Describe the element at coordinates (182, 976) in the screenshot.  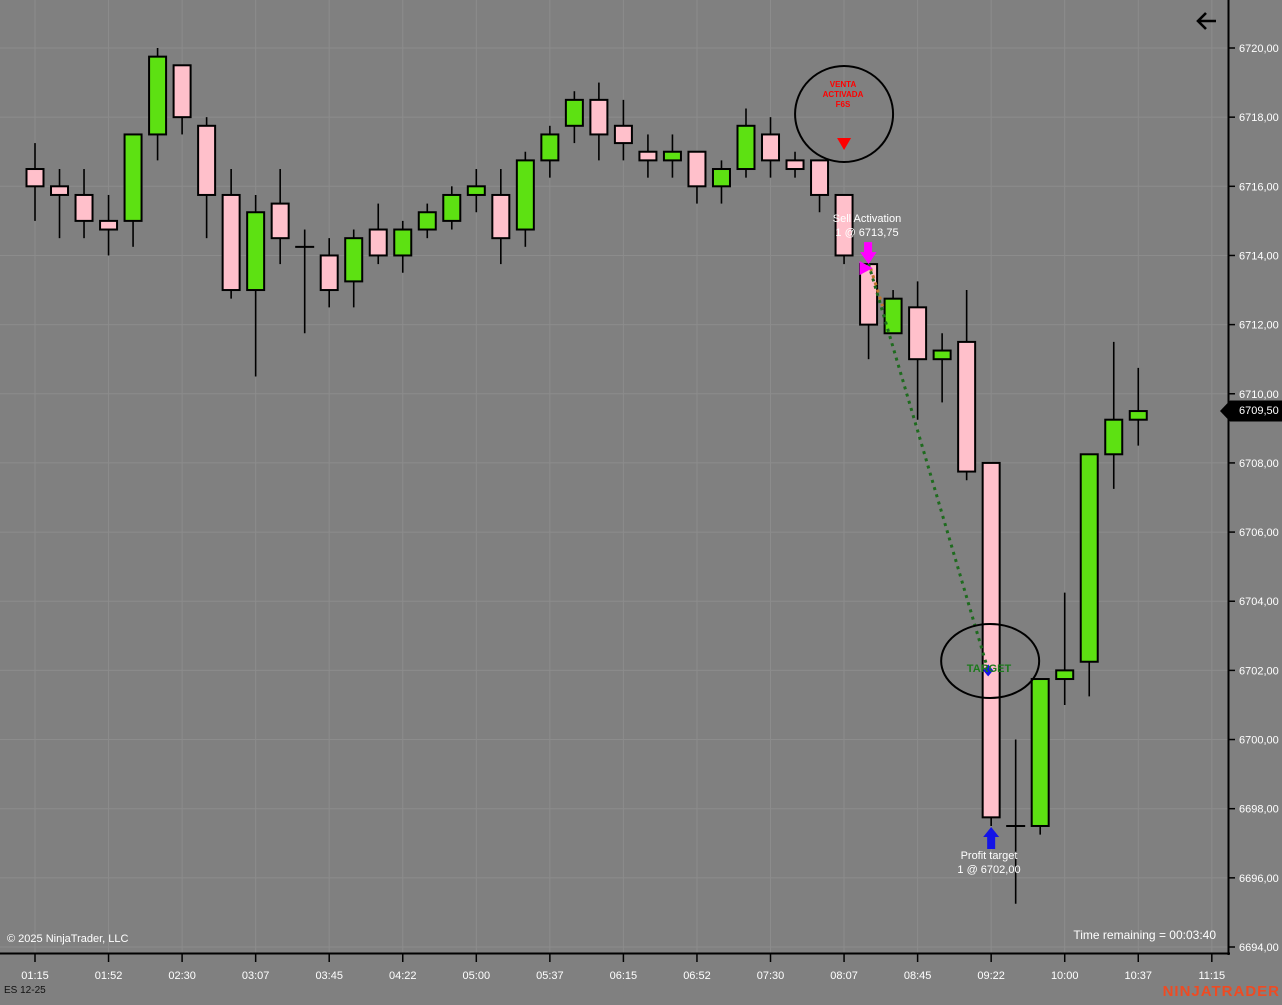
I see `x-axis-label: 02:30` at that location.